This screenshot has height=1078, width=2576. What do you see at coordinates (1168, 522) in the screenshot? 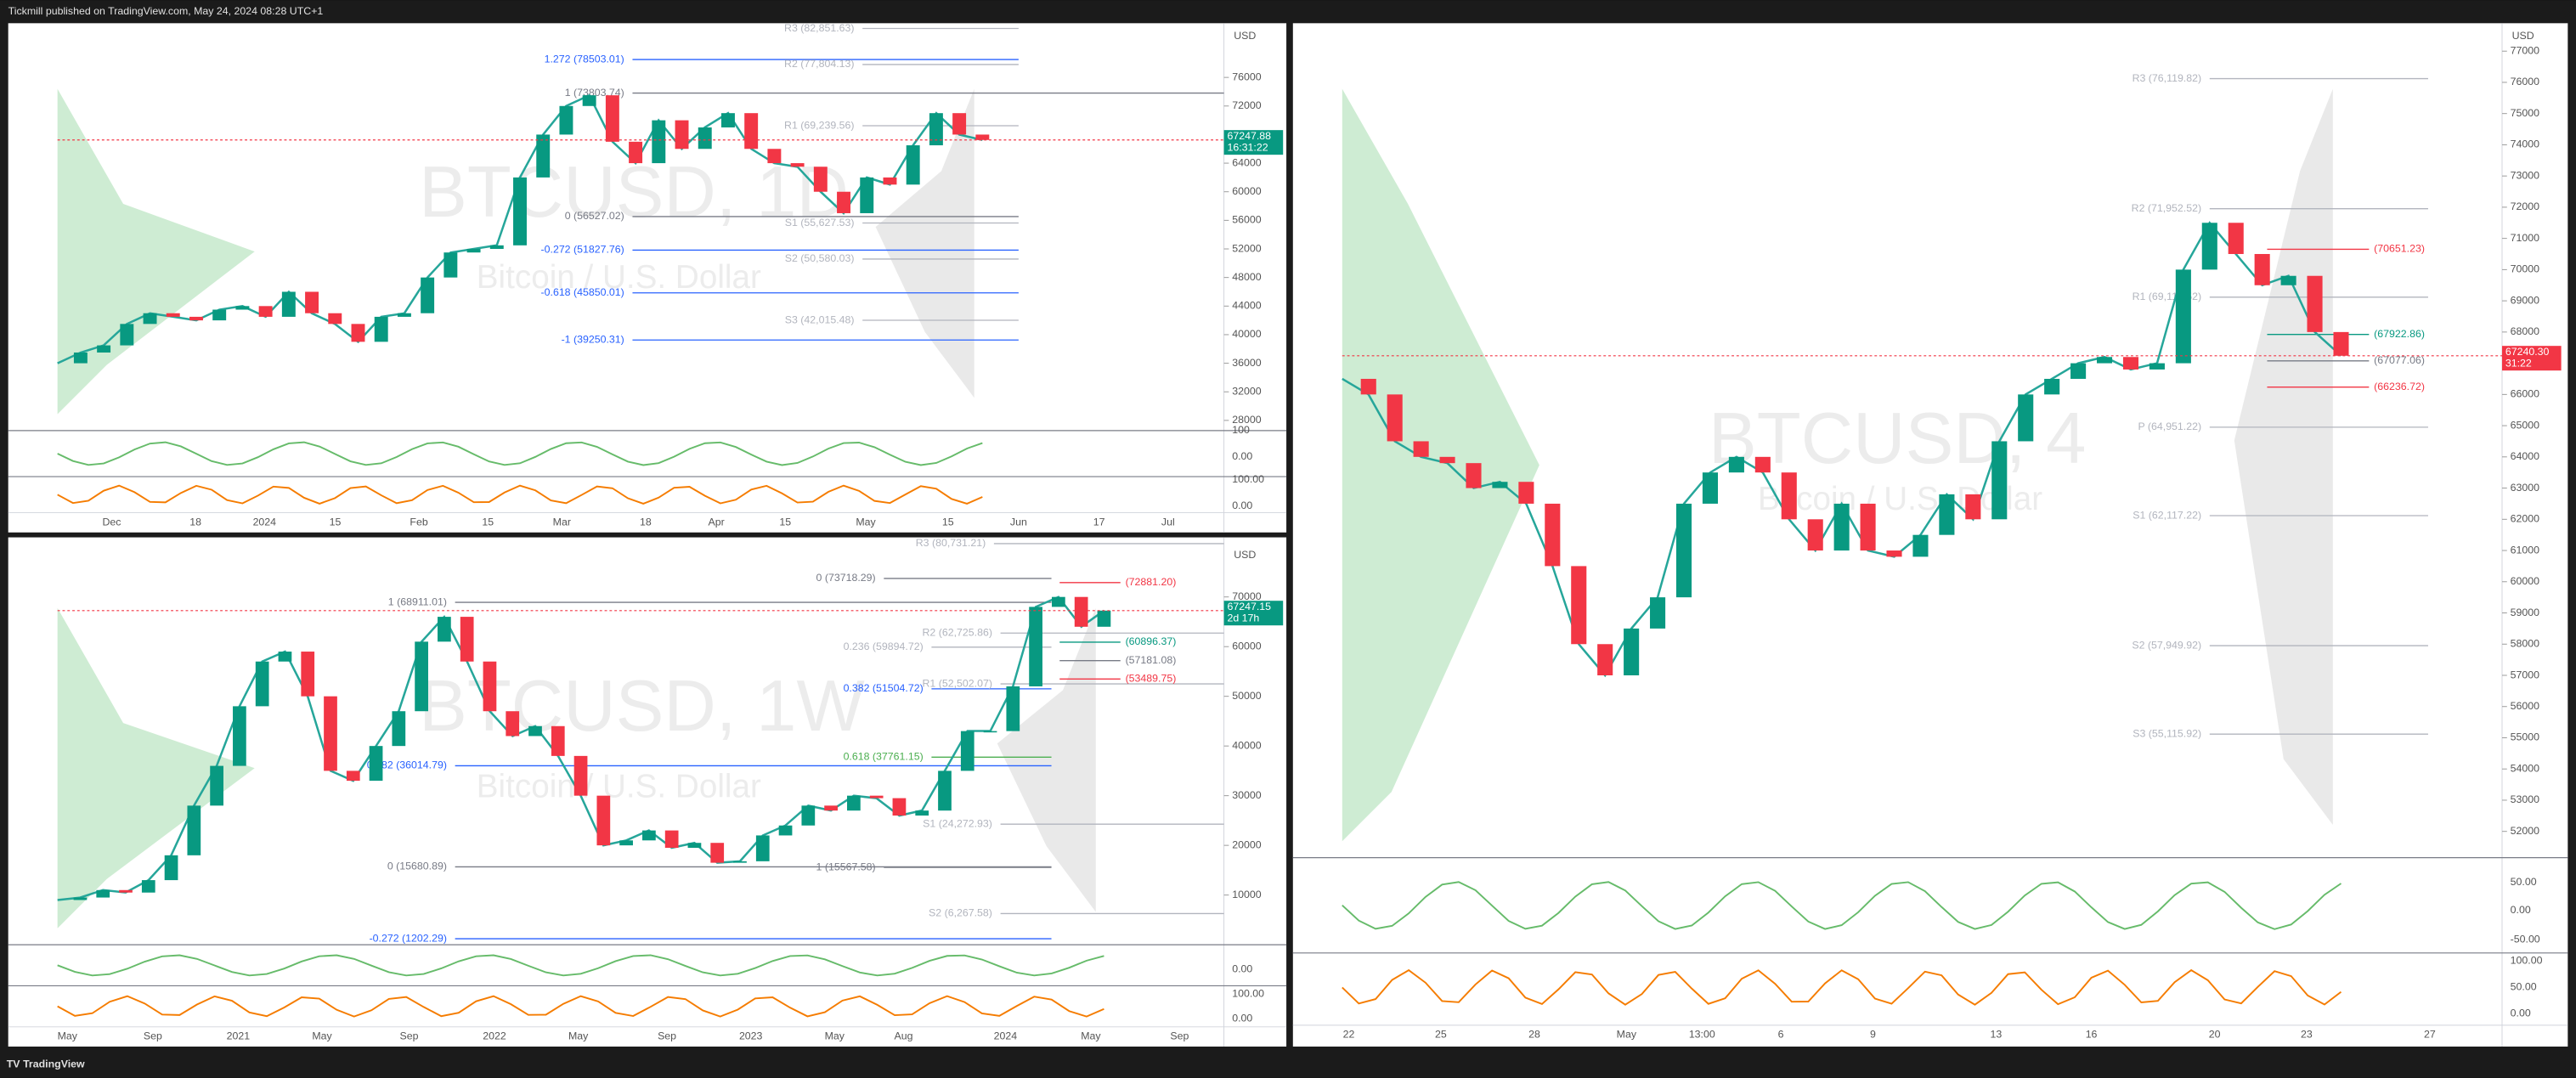
I see `time-label: Jul` at bounding box center [1168, 522].